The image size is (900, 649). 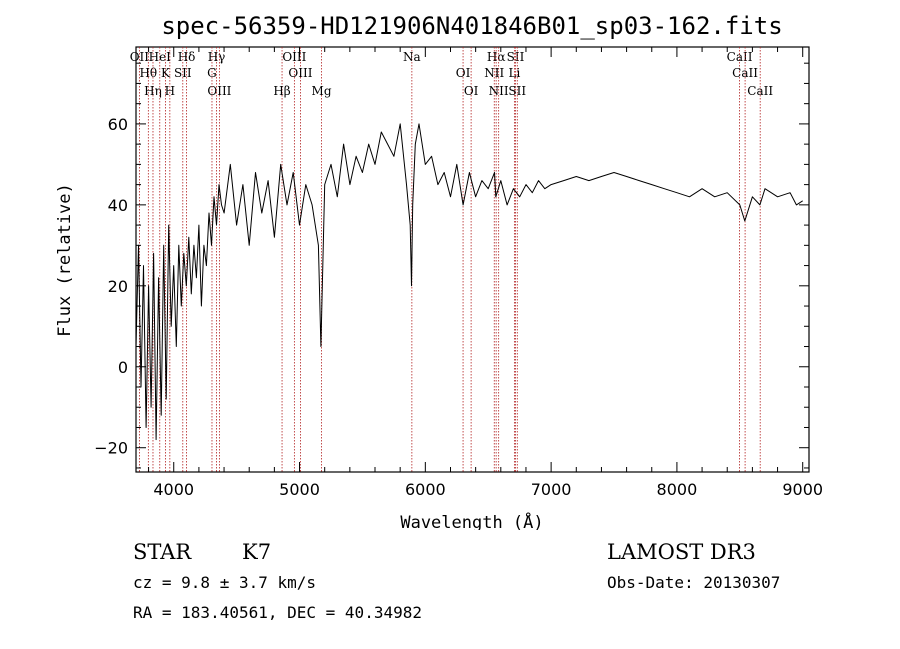 What do you see at coordinates (322, 91) in the screenshot?
I see `emission-line-label: Mg` at bounding box center [322, 91].